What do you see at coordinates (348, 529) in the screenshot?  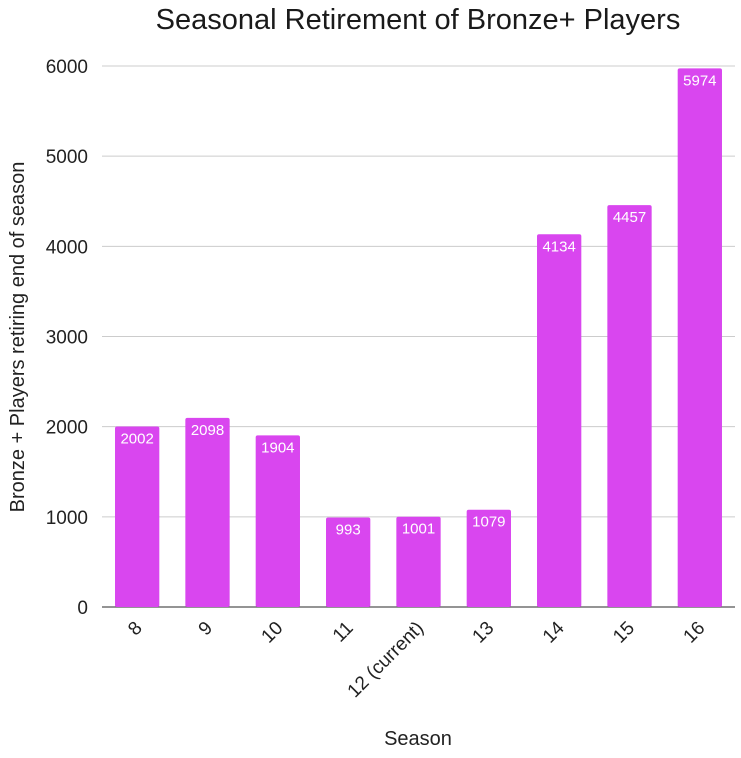 I see `bar-data-label: 993` at bounding box center [348, 529].